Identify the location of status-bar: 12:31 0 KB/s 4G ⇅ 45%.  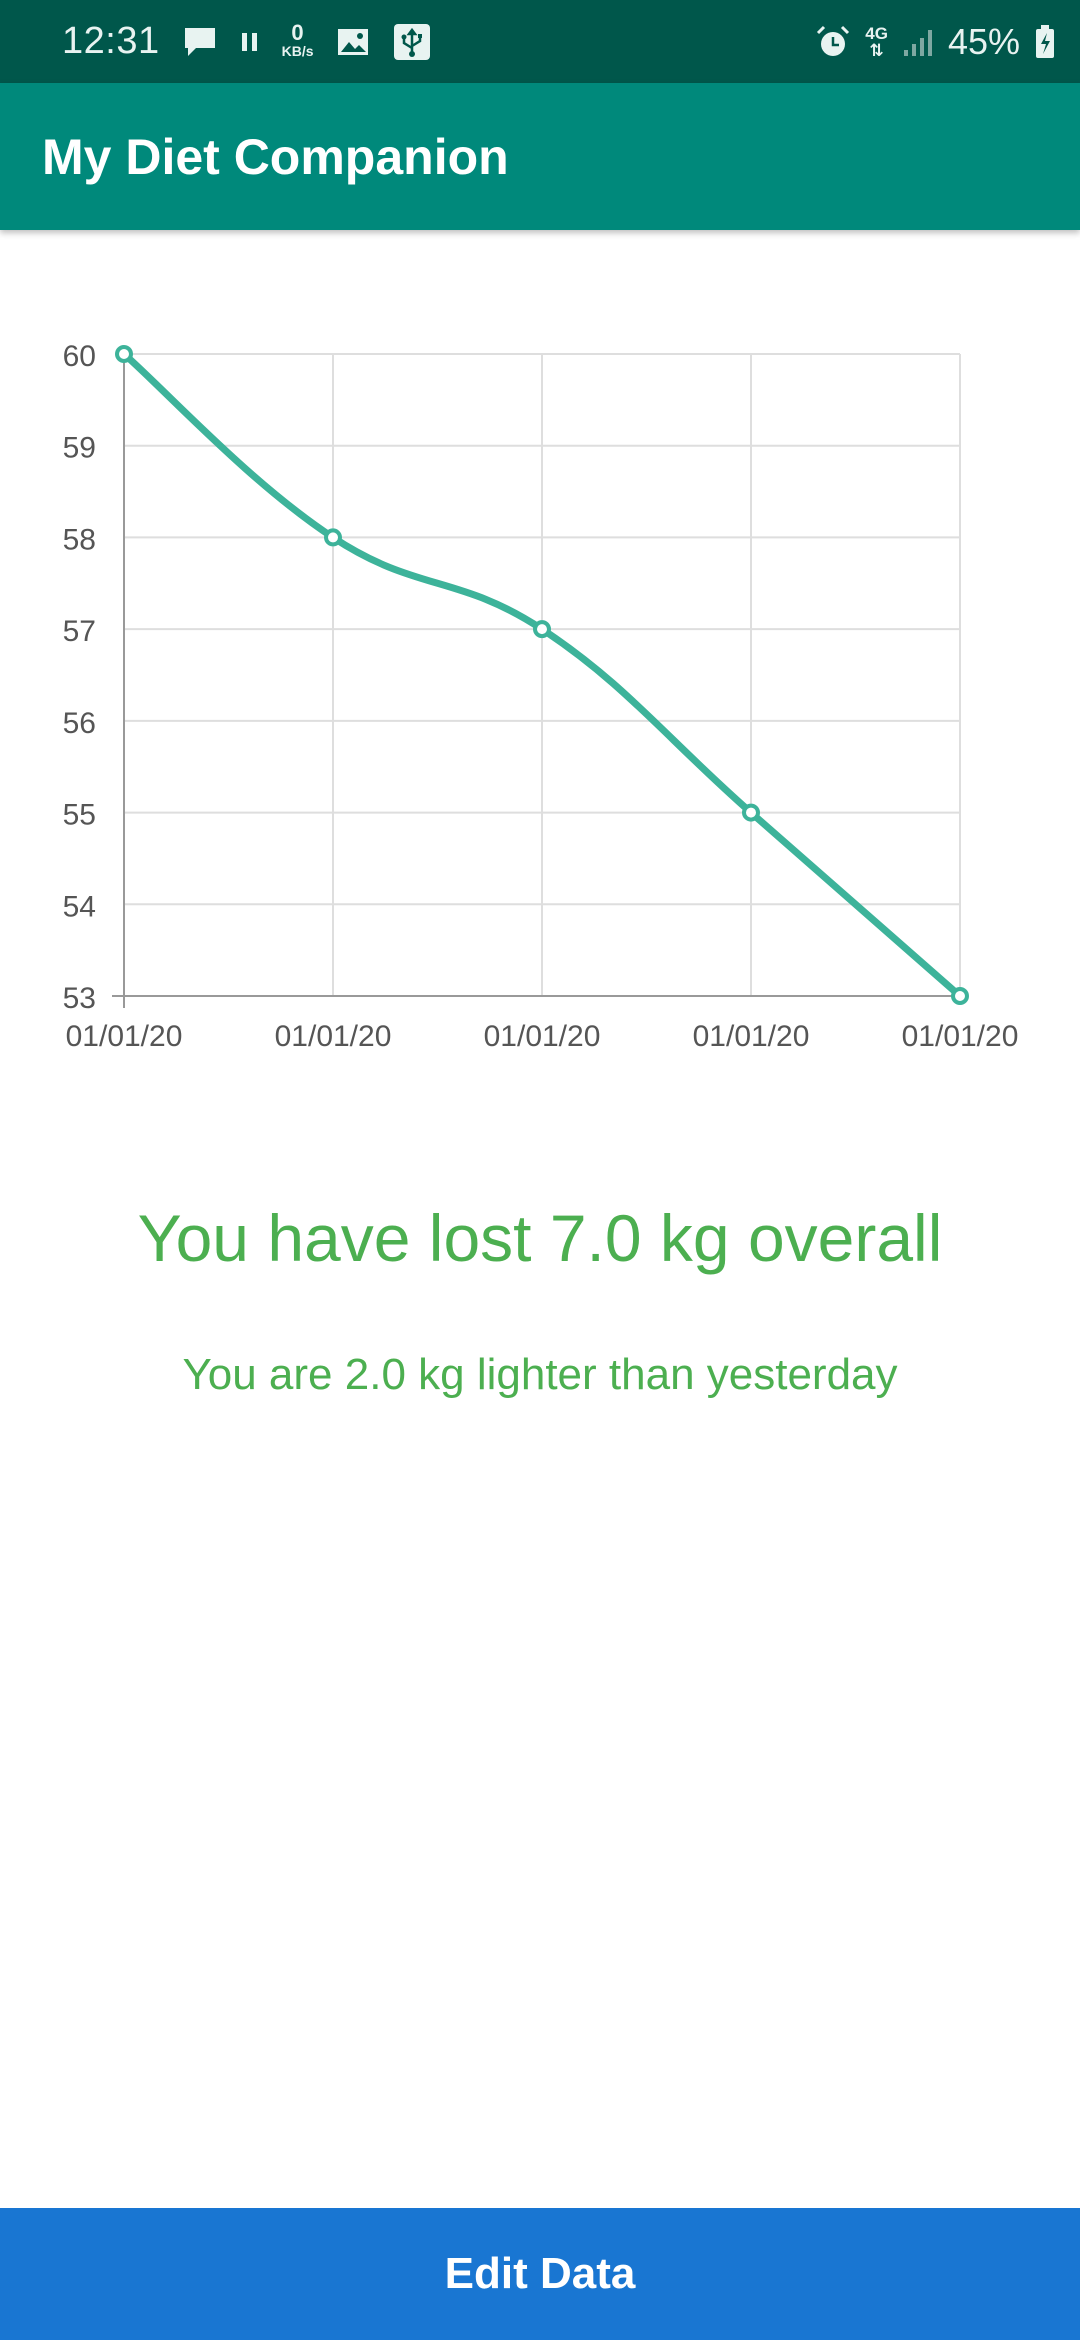
(540, 41).